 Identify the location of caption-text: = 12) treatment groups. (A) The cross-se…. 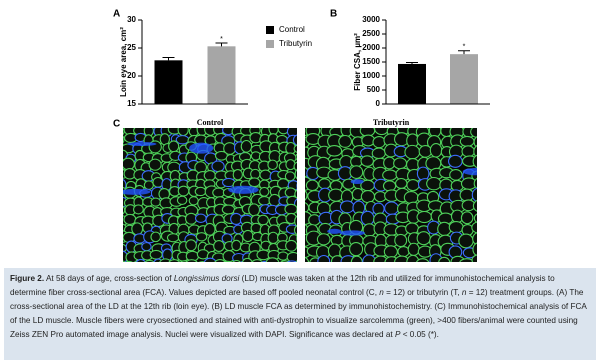
(299, 313).